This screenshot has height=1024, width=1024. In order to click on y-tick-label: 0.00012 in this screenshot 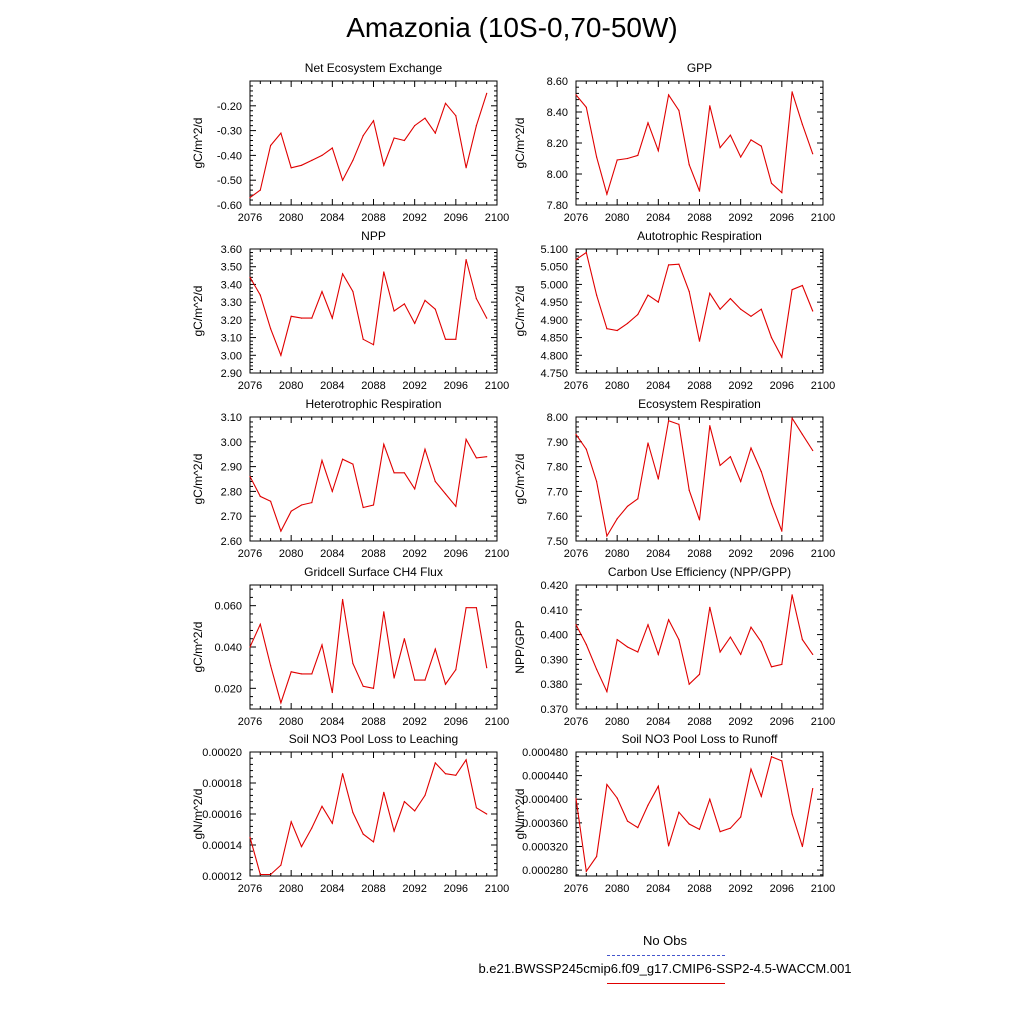, I will do `click(222, 877)`.